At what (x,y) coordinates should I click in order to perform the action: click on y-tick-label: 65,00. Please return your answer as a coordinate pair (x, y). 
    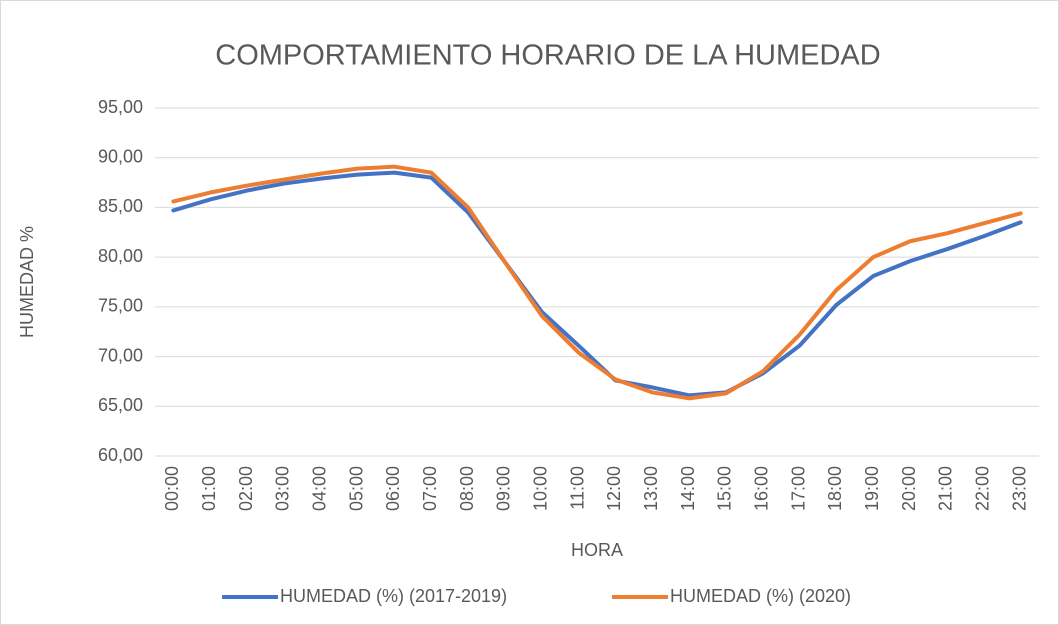
    Looking at the image, I should click on (120, 405).